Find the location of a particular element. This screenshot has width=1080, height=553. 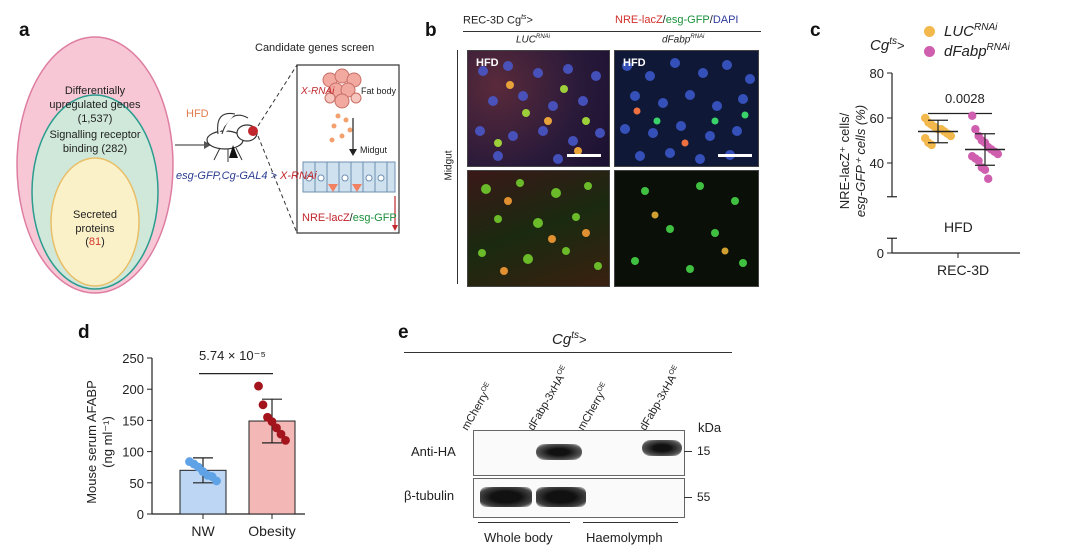

micrograph-luc-bottom is located at coordinates (538, 228).